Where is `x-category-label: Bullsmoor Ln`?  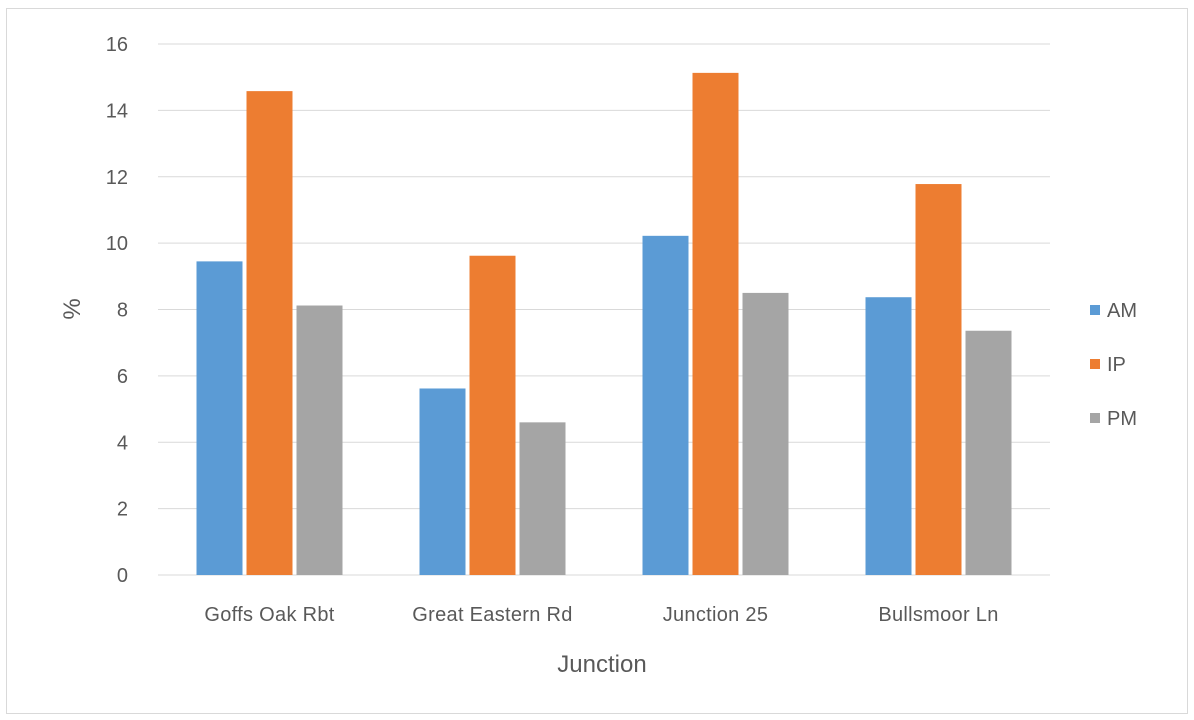
x-category-label: Bullsmoor Ln is located at coordinates (938, 615).